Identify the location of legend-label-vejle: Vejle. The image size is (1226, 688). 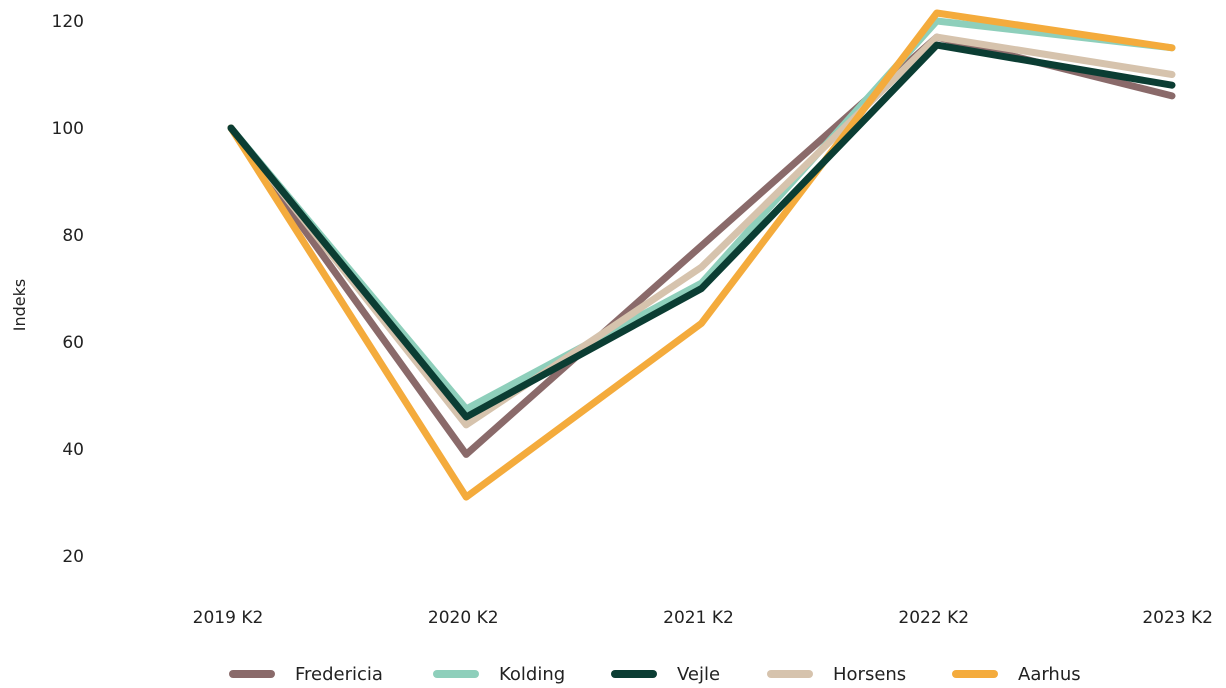
(698, 674).